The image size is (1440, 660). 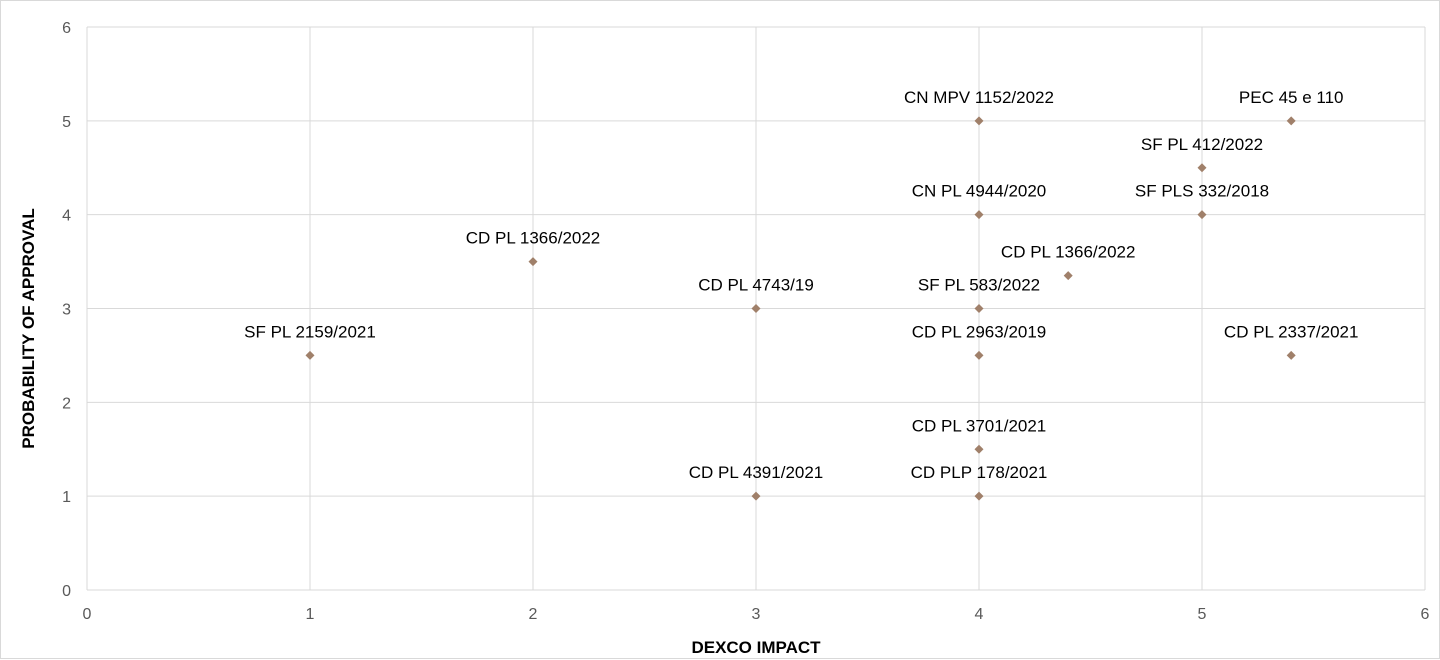 I want to click on x-tick-label: 2, so click(x=533, y=614).